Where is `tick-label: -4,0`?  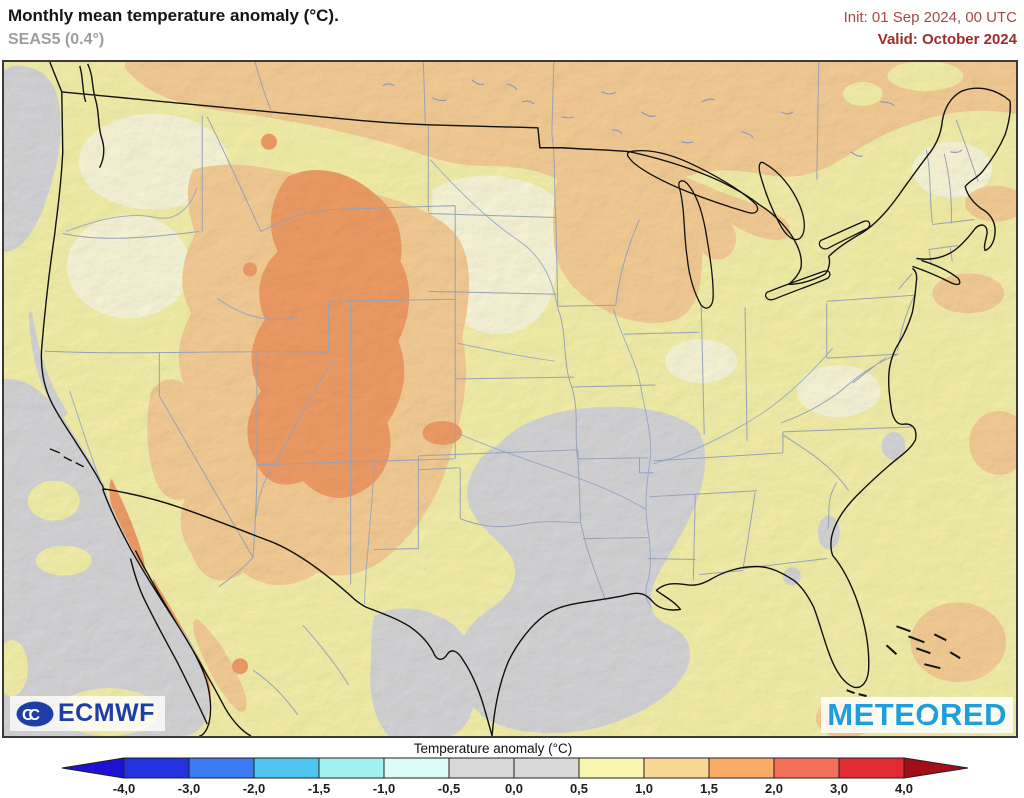 tick-label: -4,0 is located at coordinates (124, 788).